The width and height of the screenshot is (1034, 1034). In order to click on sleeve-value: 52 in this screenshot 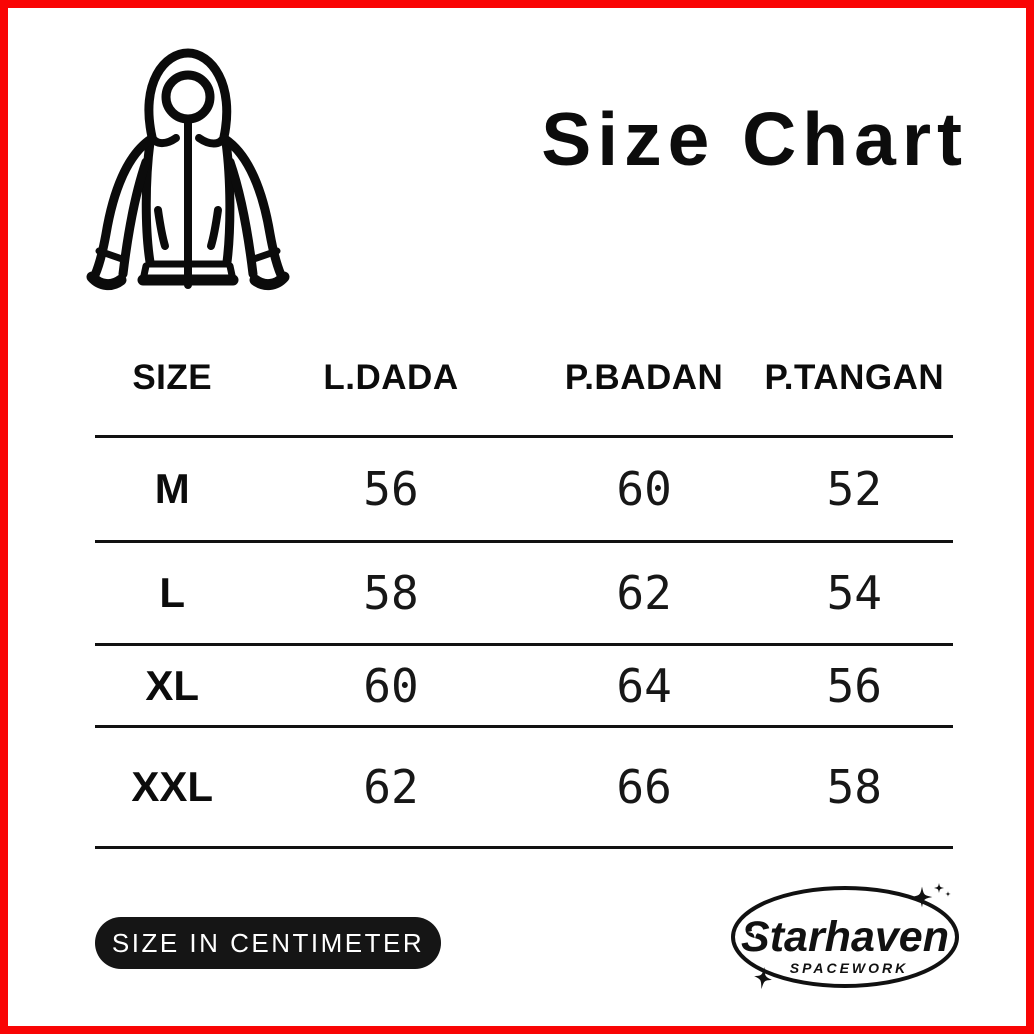, I will do `click(854, 489)`.